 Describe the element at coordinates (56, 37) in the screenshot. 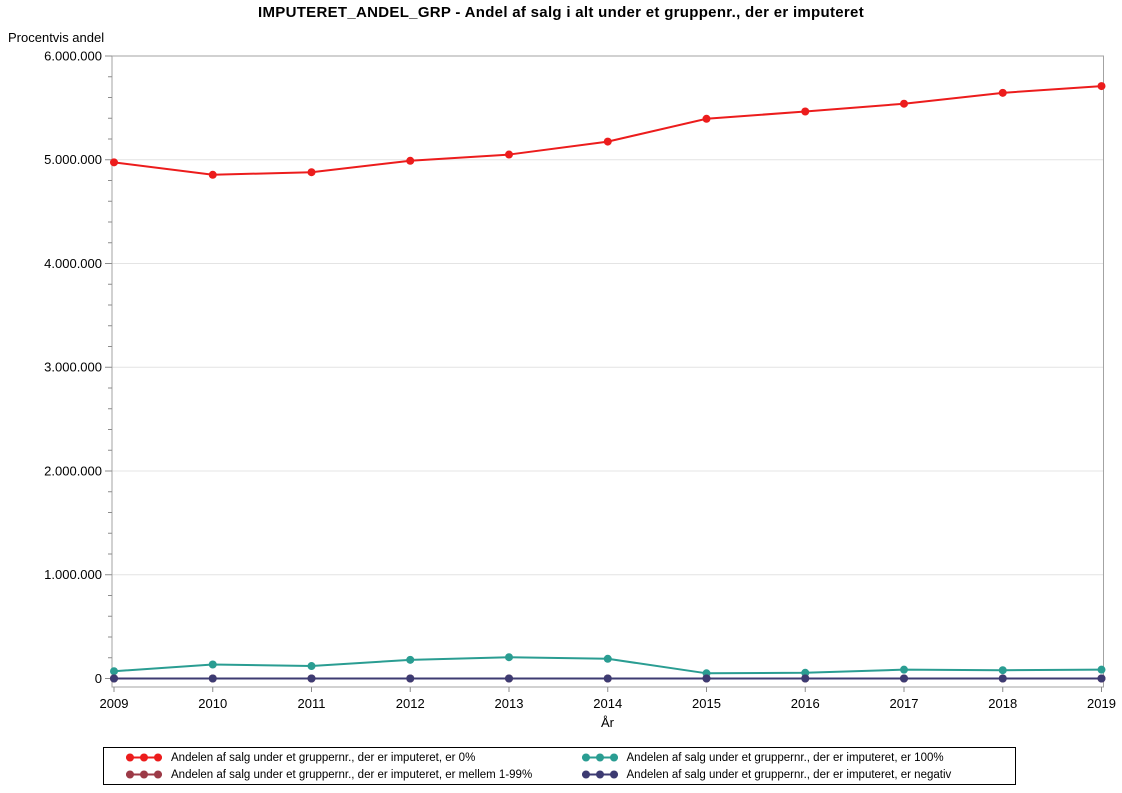

I see `y-axis-title: Procentvis andel` at that location.